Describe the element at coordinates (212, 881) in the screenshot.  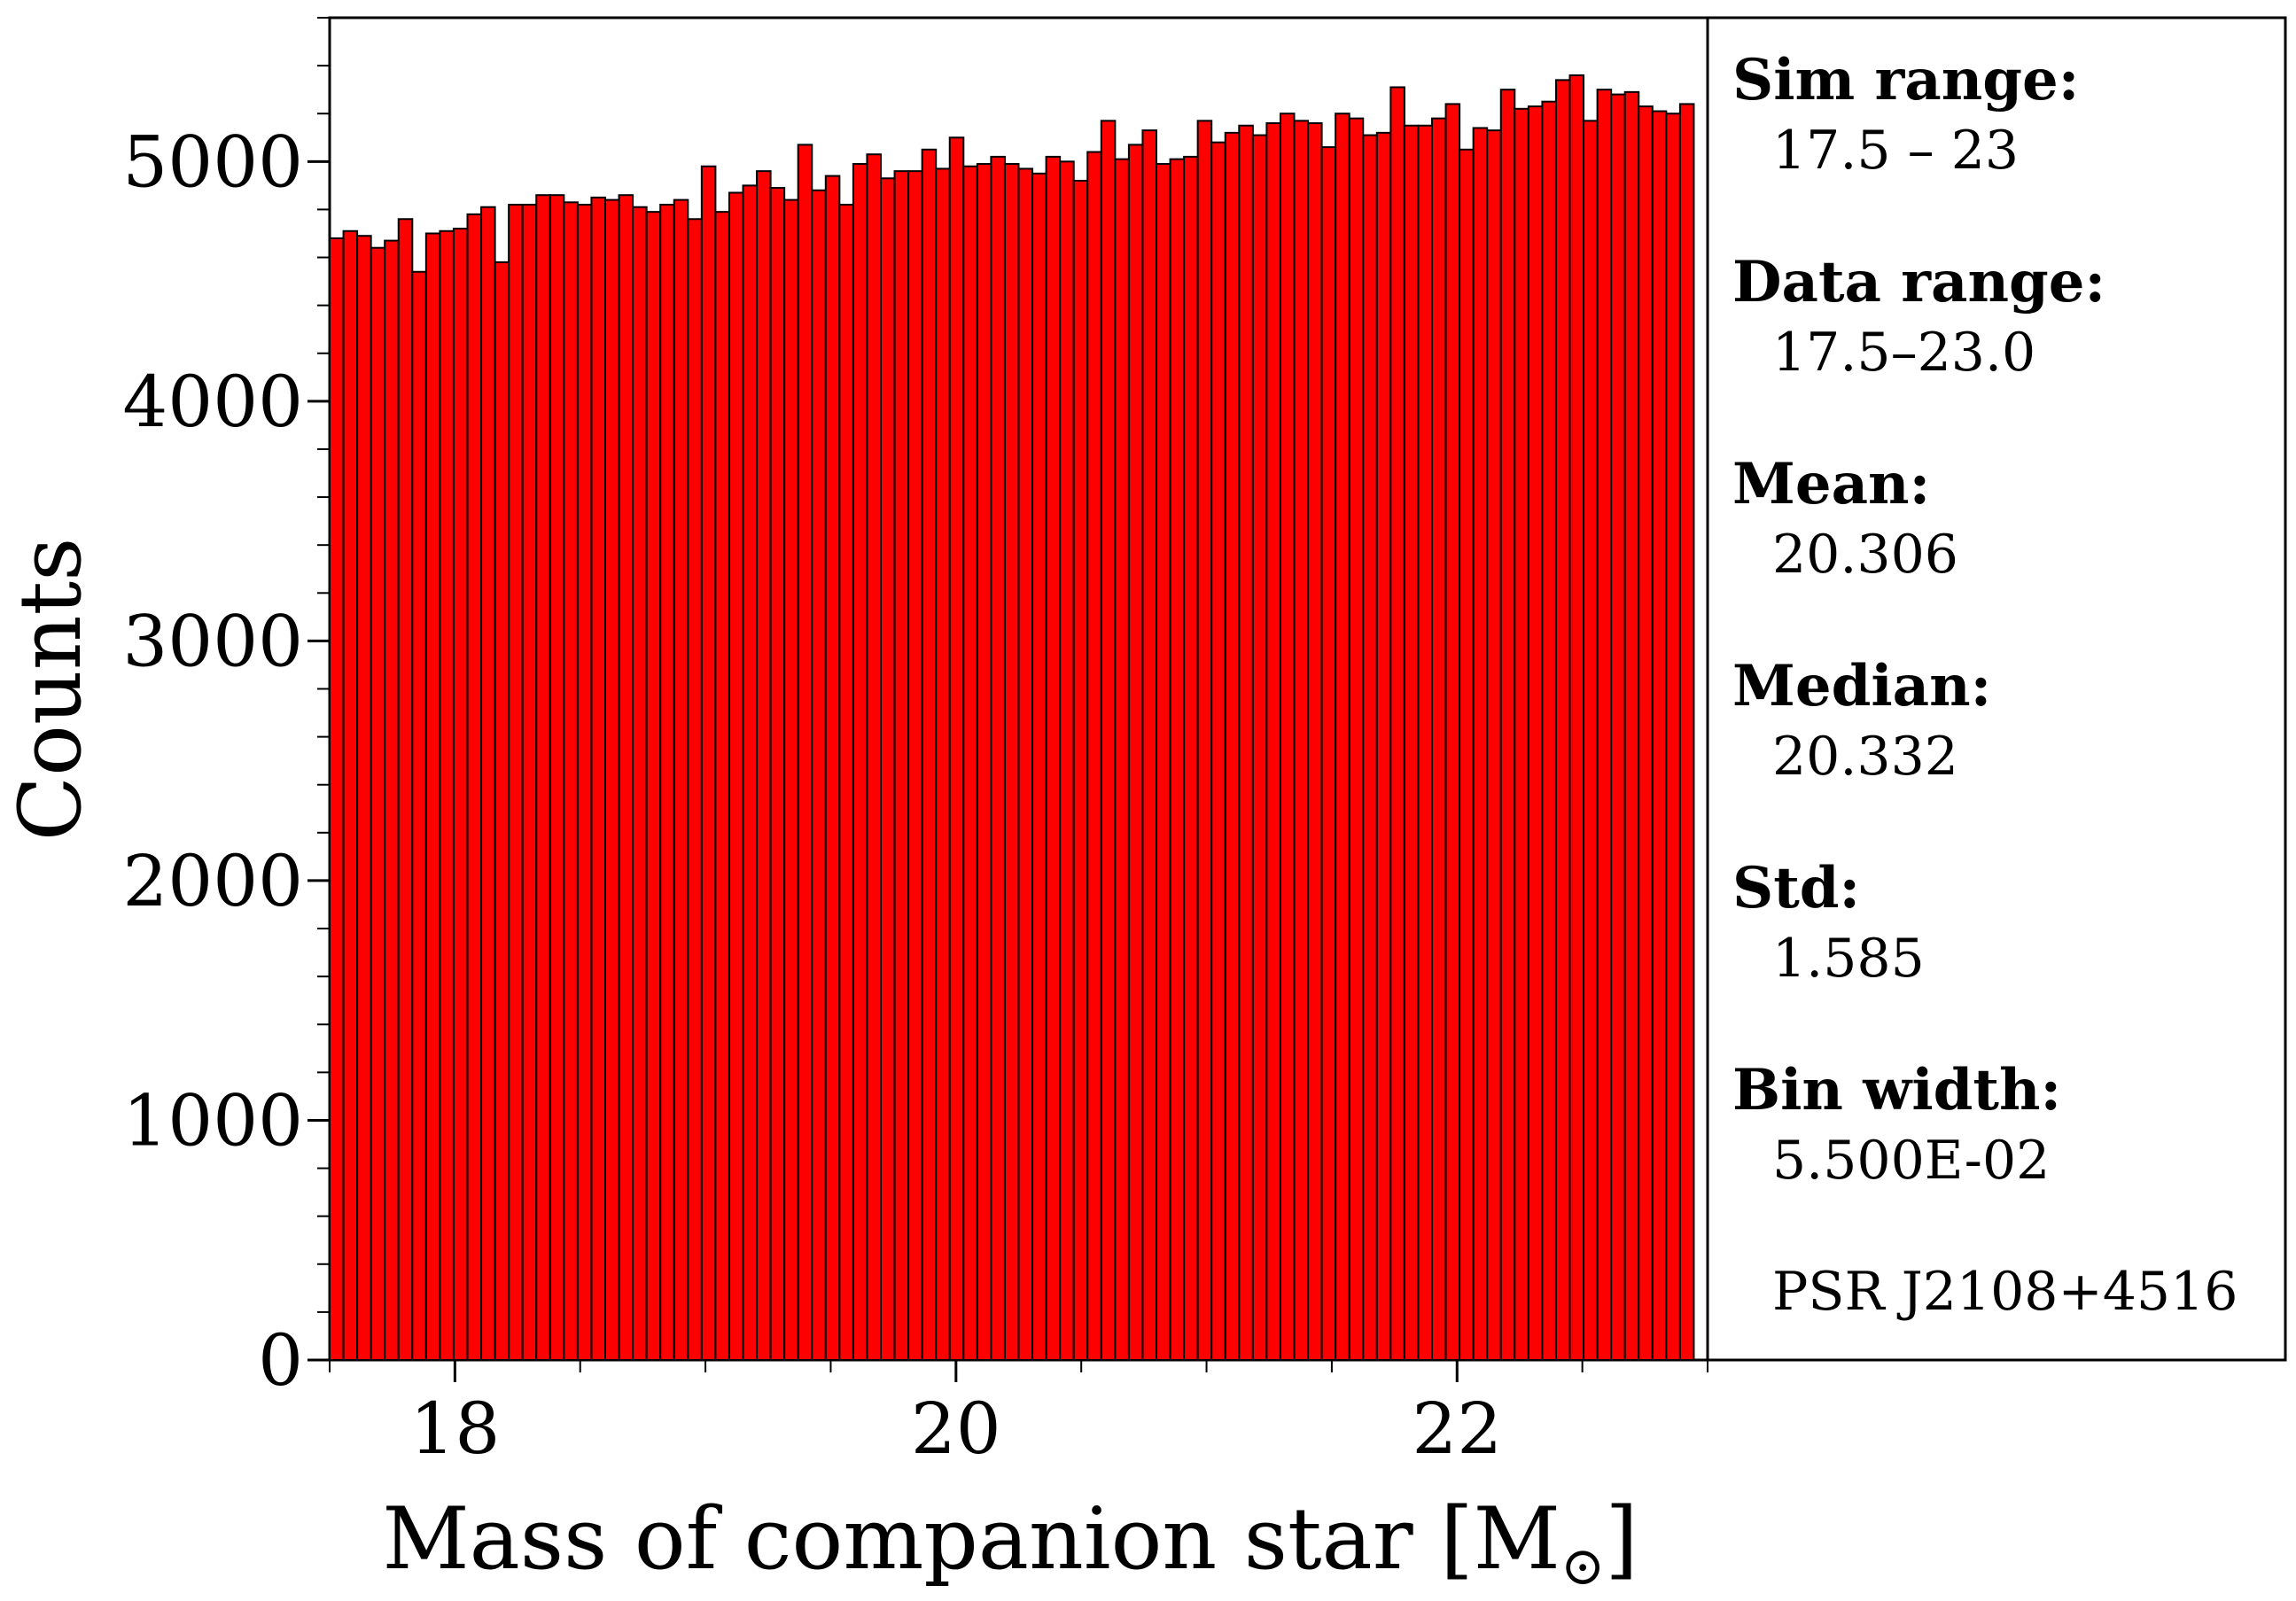
I see `y-tick-label: 2000` at that location.